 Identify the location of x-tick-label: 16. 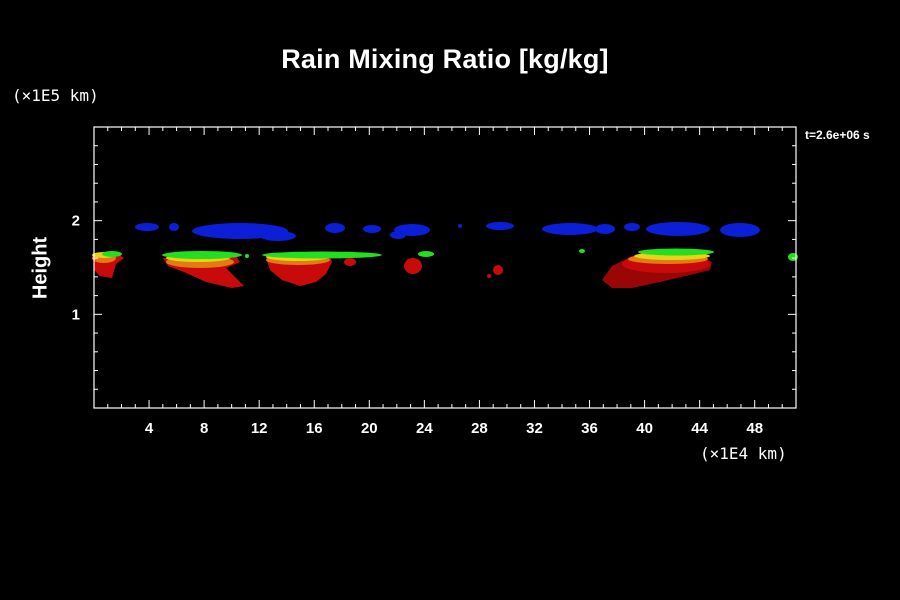
(314, 428).